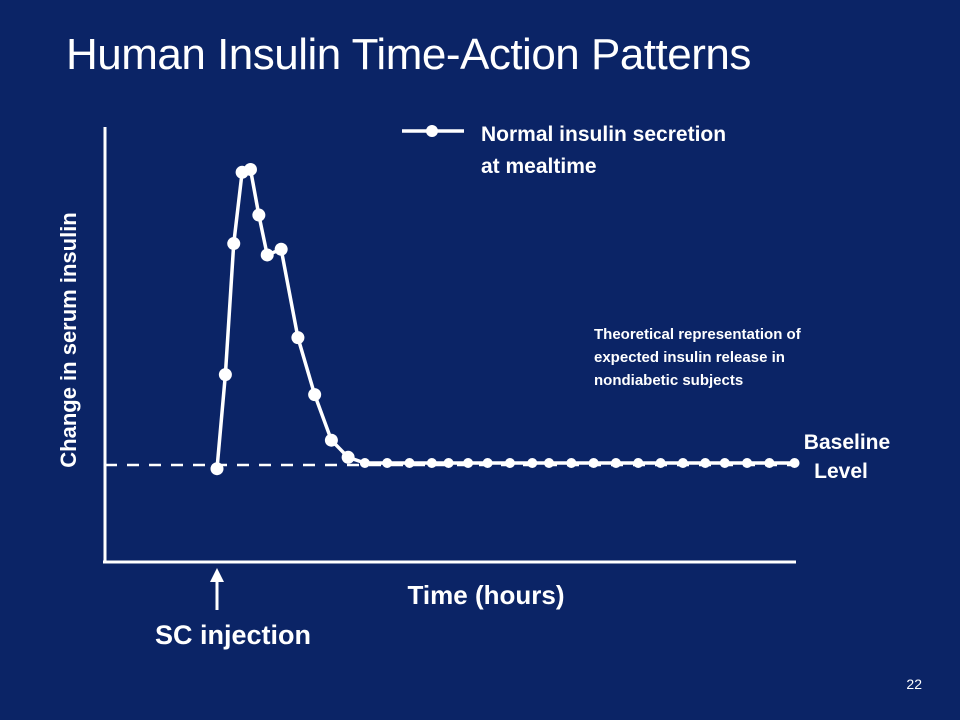 The height and width of the screenshot is (720, 960). I want to click on chart-legend: Normal insulin secretion at mealtime, so click(564, 150).